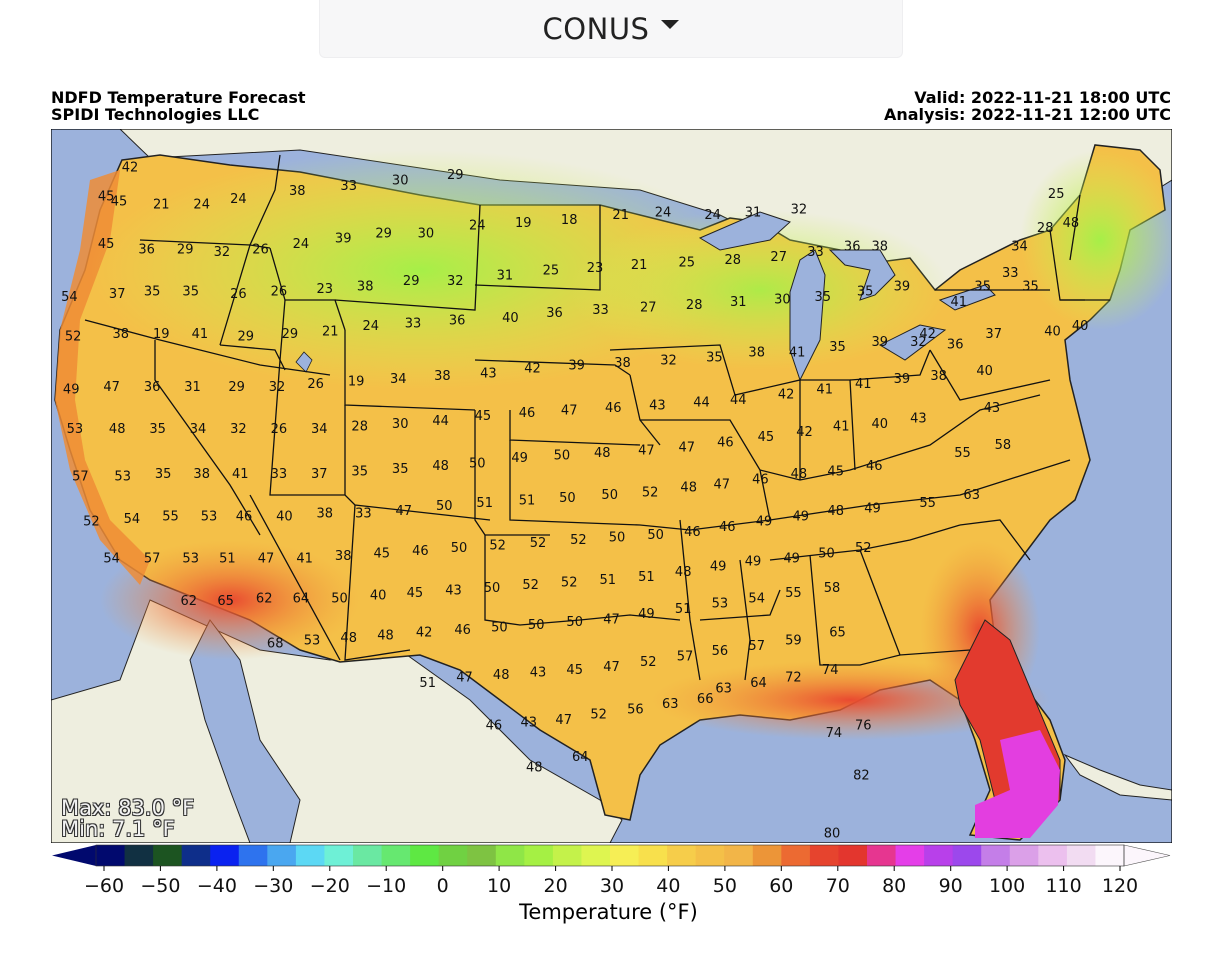  I want to click on temperature-label: 34, so click(198, 429).